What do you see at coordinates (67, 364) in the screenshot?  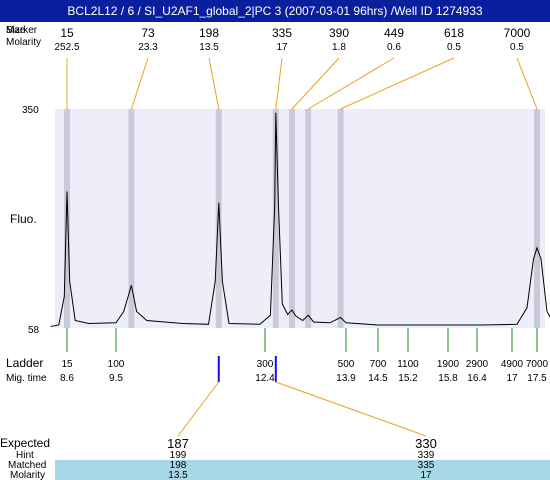 I see `ladder-size: 15` at bounding box center [67, 364].